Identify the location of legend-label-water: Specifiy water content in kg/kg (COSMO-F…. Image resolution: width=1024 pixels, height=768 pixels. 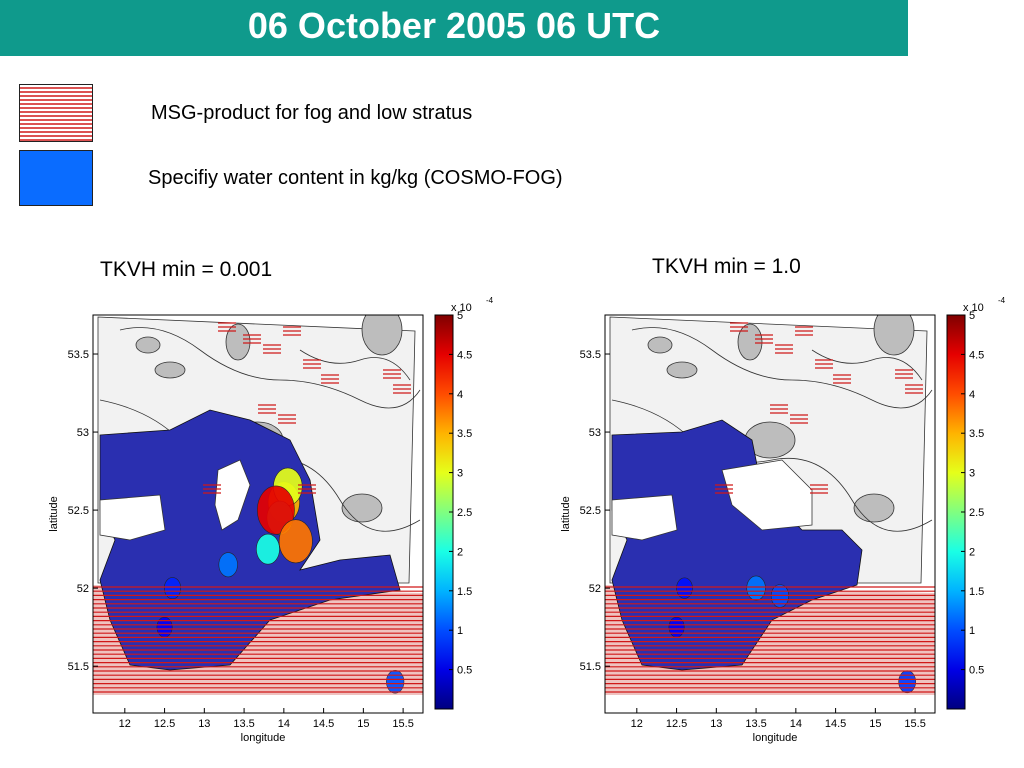
(355, 178).